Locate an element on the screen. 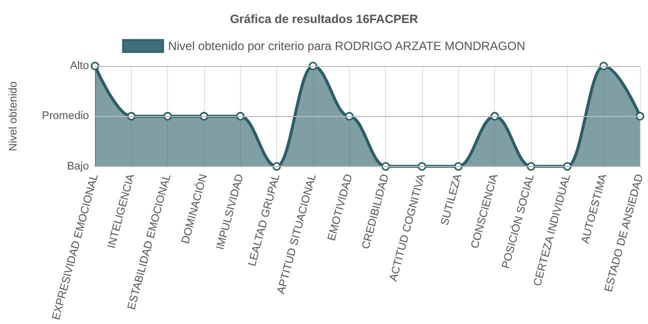 The image size is (648, 324). legend-label: Nivel obtenido por criterio para RODRIGO ARZATE MONDRAGON is located at coordinates (347, 46).